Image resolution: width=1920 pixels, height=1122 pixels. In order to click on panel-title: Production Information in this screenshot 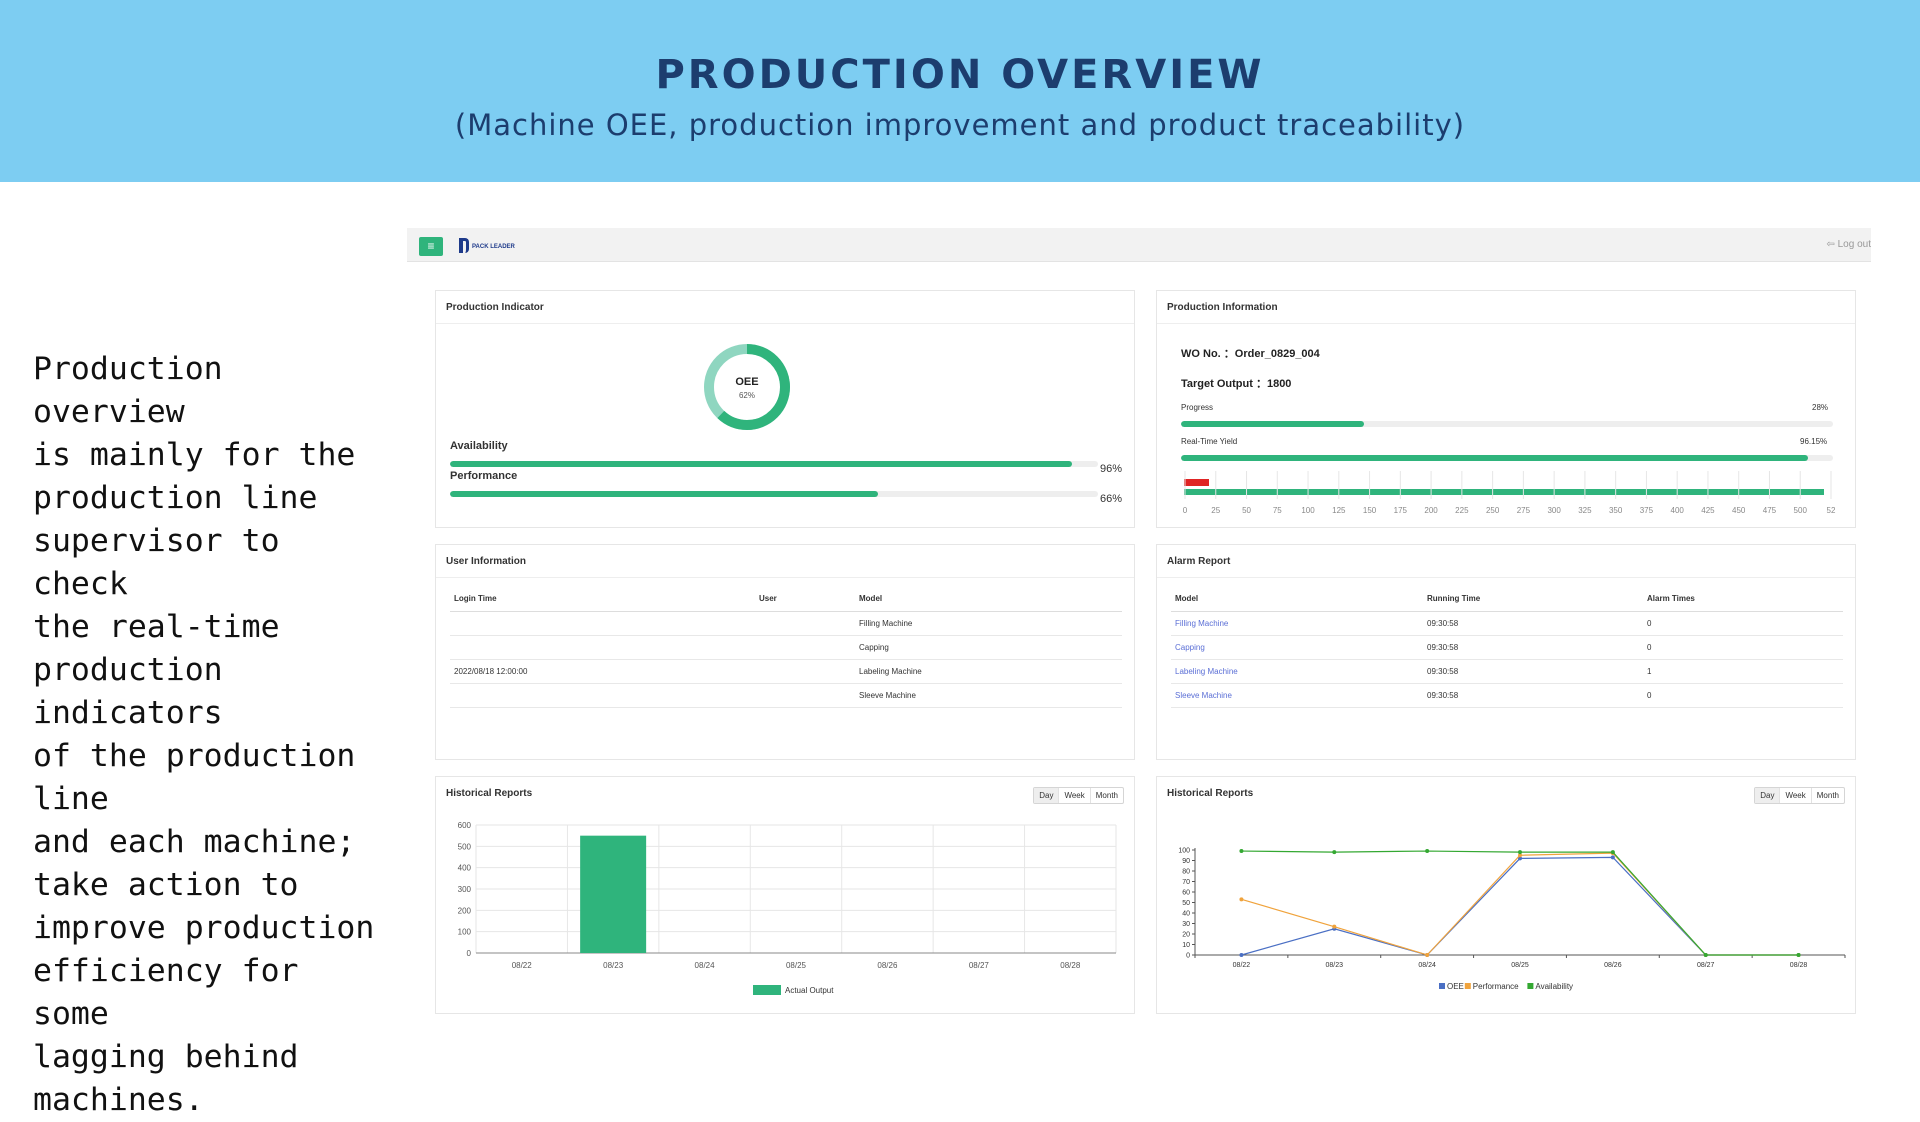, I will do `click(1222, 307)`.